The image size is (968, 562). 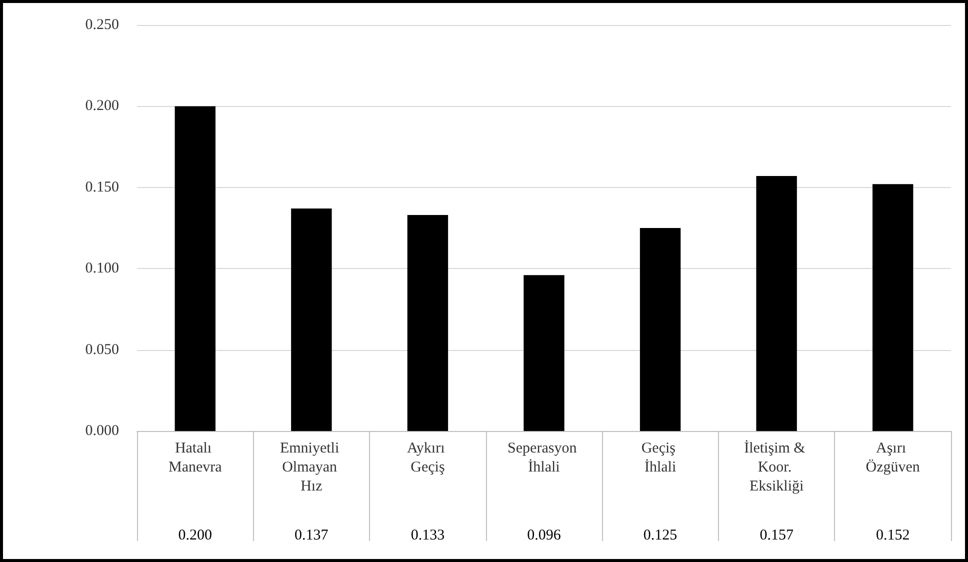 What do you see at coordinates (427, 536) in the screenshot?
I see `data-label: 0.133` at bounding box center [427, 536].